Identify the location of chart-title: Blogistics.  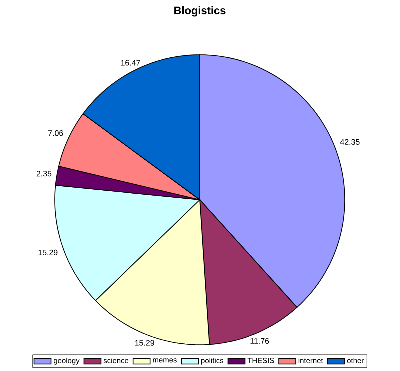
(200, 11).